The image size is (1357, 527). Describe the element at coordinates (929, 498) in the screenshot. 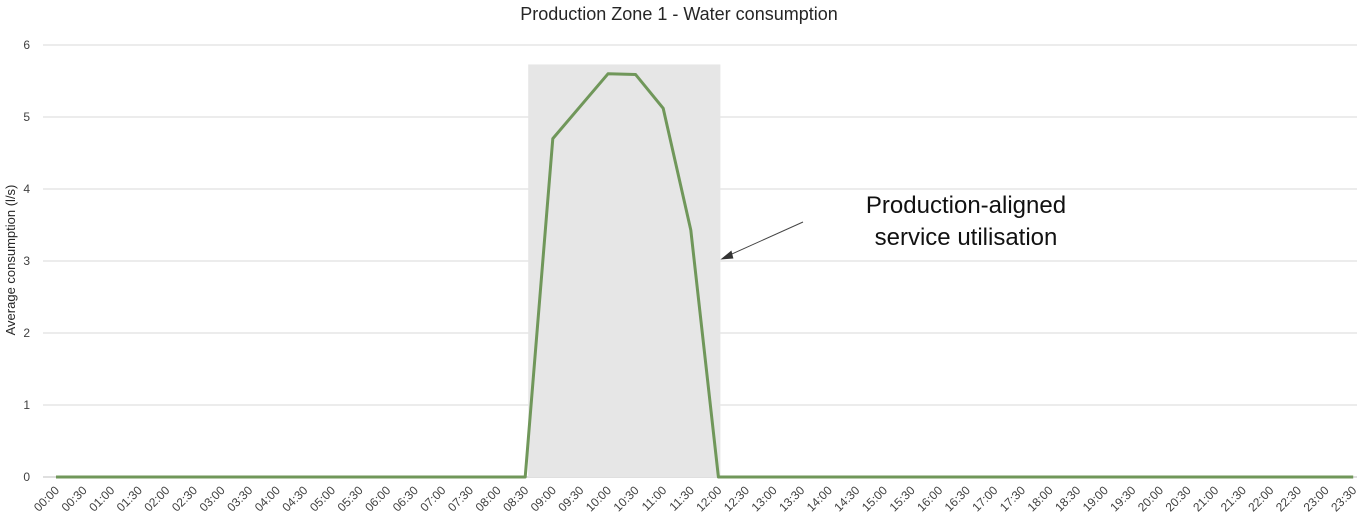

I see `x-tick-label: 16:00` at that location.